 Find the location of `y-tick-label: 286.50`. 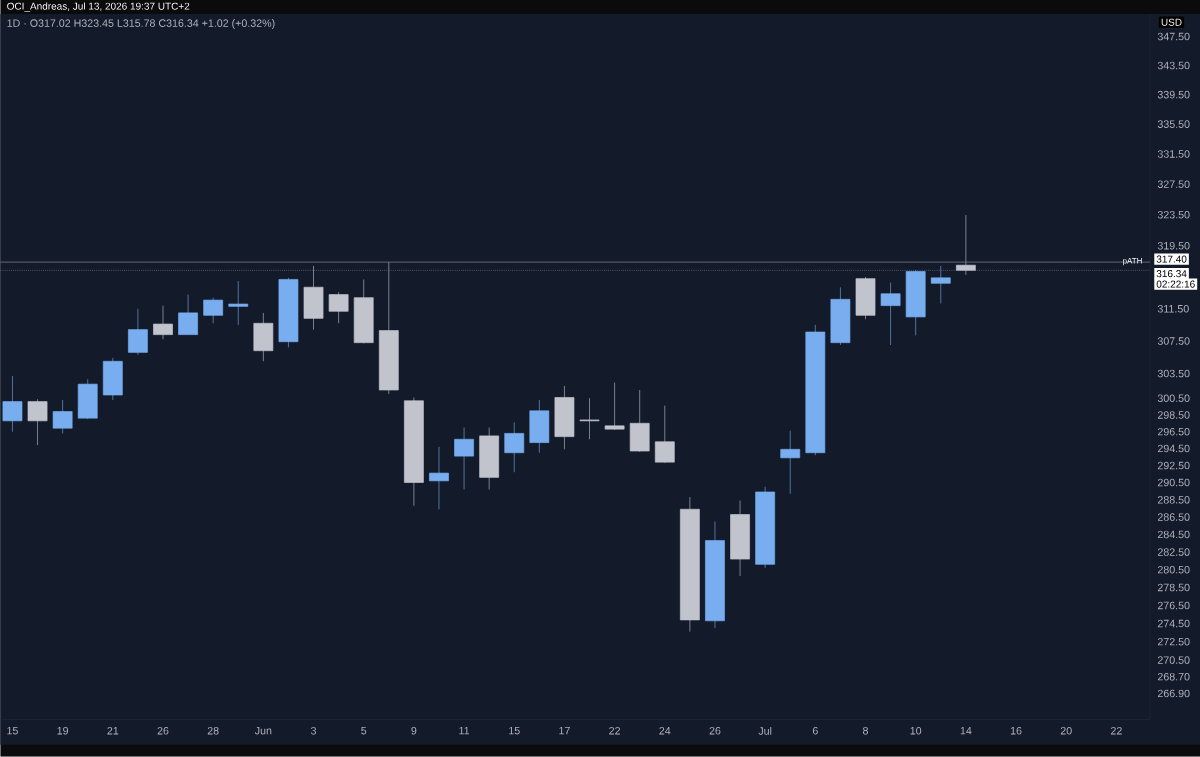

y-tick-label: 286.50 is located at coordinates (1173, 517).